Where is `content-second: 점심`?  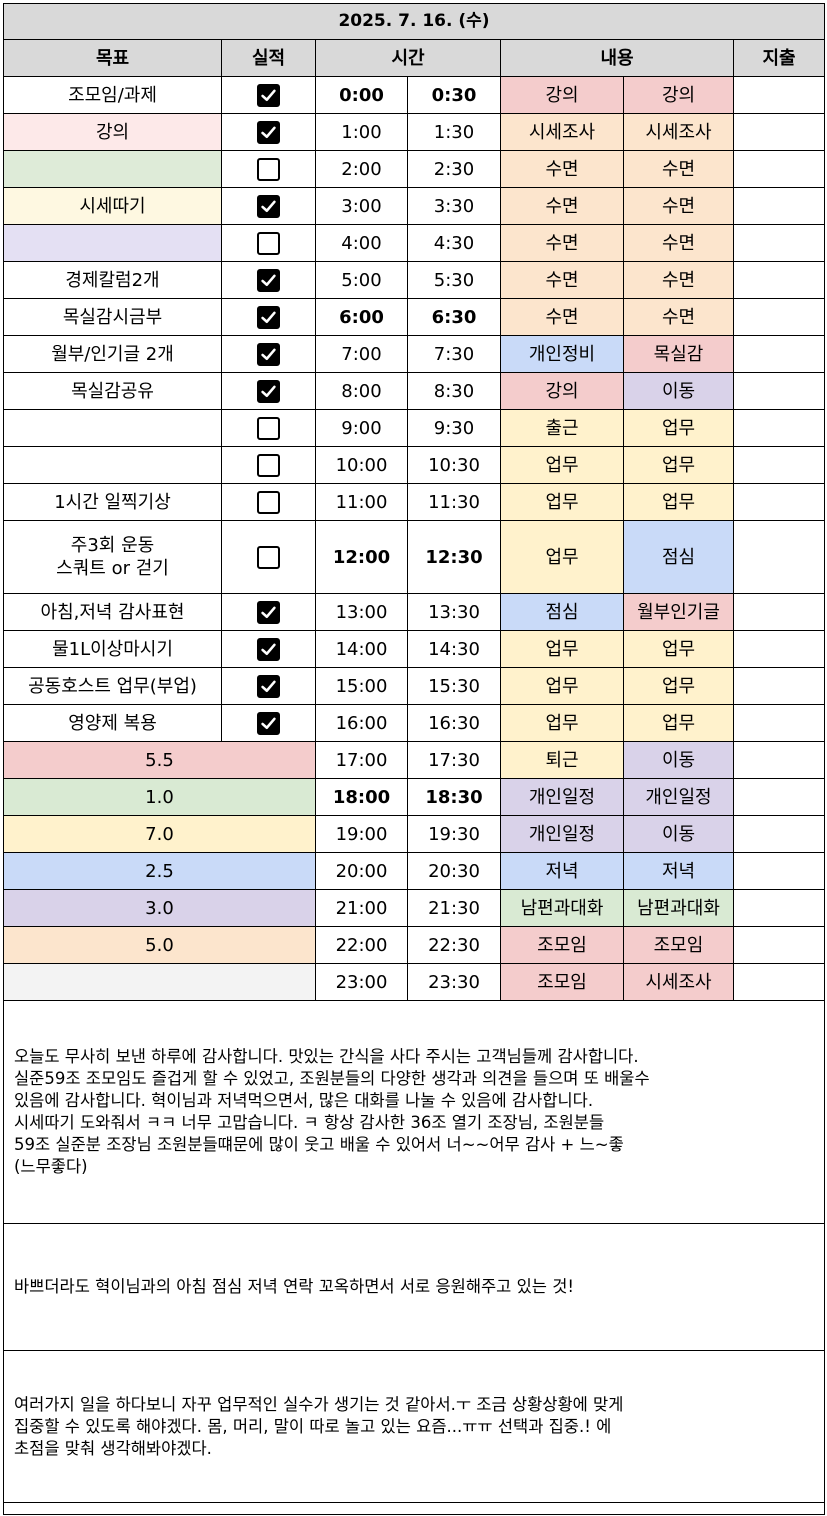
content-second: 점심 is located at coordinates (679, 557).